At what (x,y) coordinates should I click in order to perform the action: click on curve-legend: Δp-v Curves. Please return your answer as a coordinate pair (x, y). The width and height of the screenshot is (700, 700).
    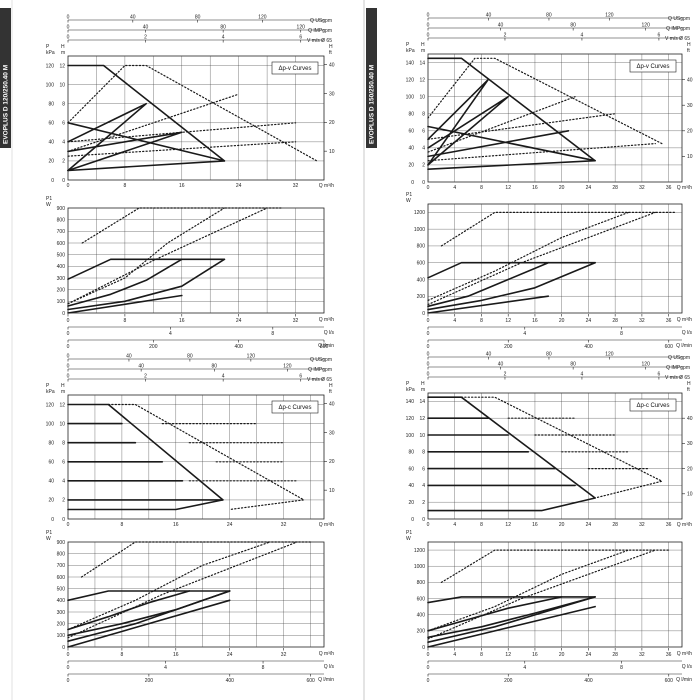
    Looking at the image, I should click on (295, 68).